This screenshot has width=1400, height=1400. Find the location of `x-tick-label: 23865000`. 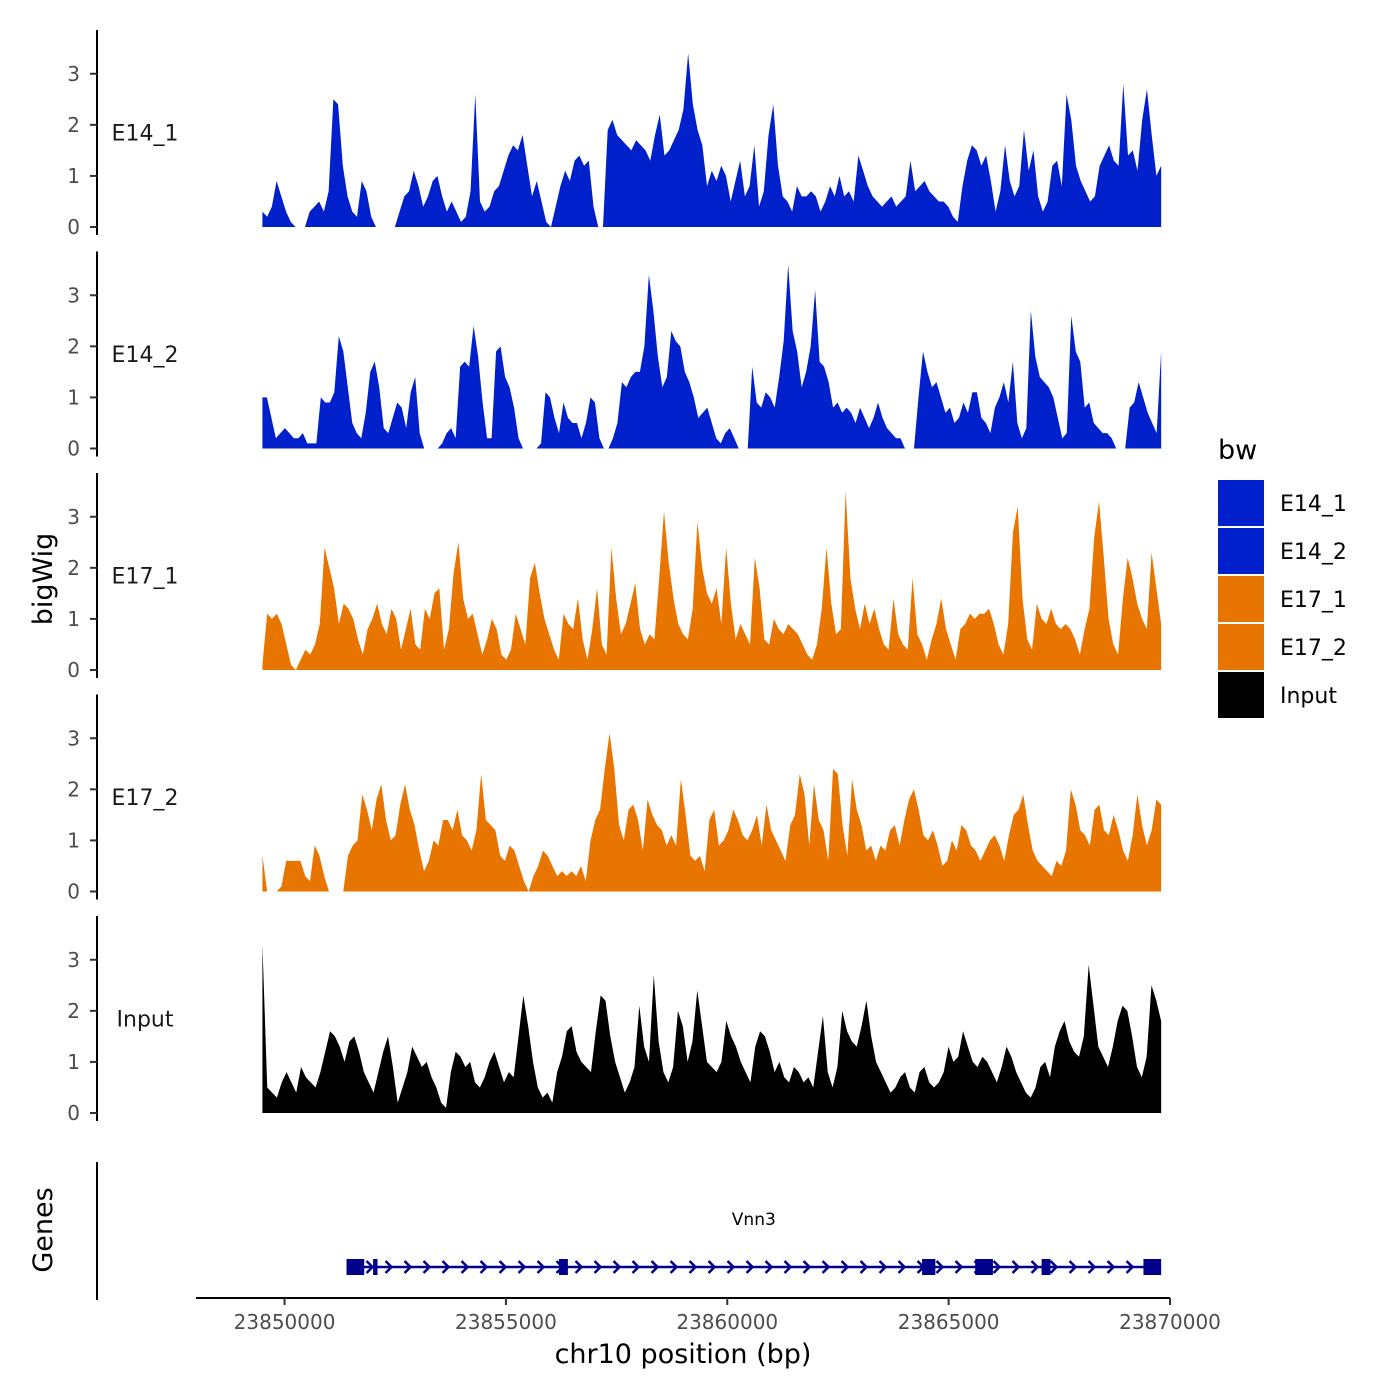

x-tick-label: 23865000 is located at coordinates (949, 1322).